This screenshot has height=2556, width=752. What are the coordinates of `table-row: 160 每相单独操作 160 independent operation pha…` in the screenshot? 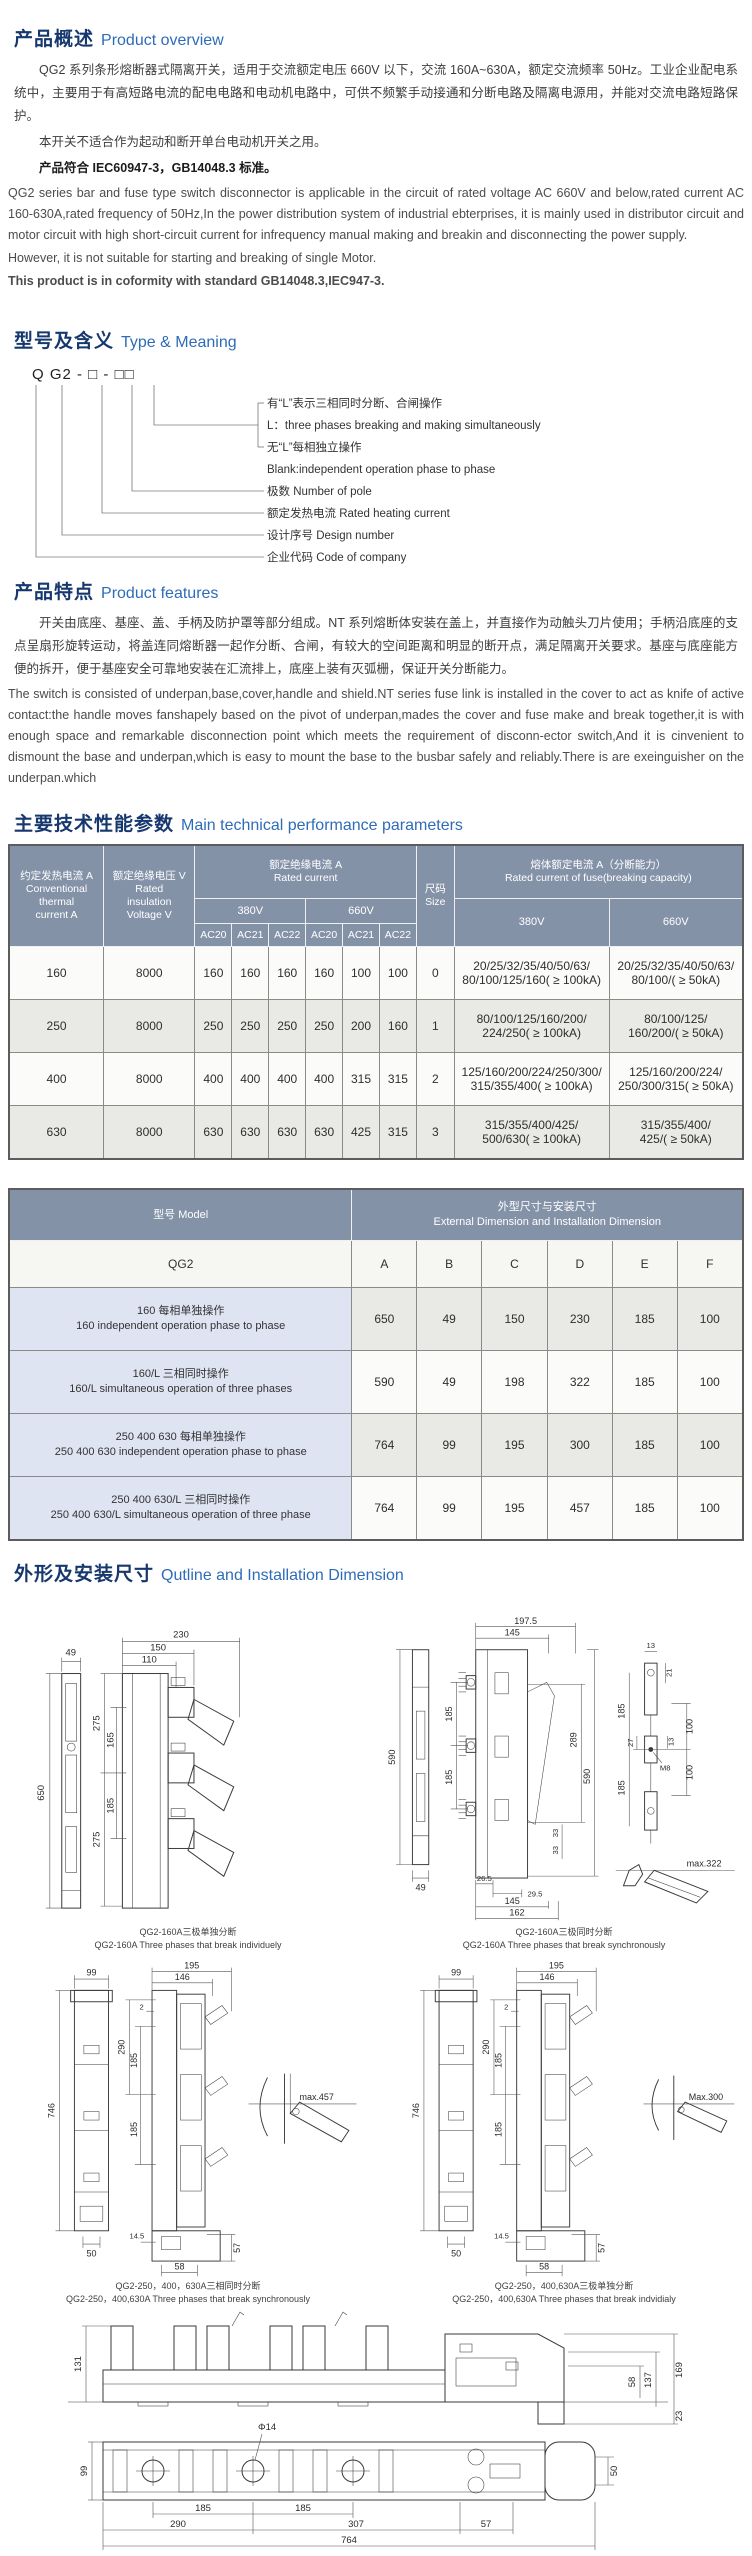 It's located at (376, 1319).